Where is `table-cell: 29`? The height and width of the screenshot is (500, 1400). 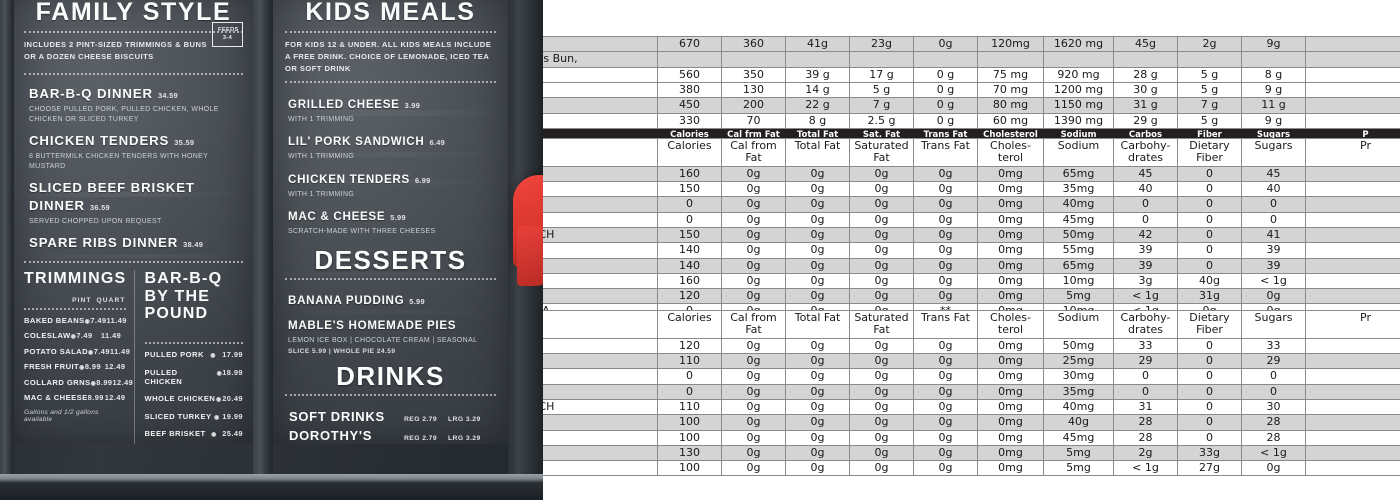 table-cell: 29 is located at coordinates (1273, 361).